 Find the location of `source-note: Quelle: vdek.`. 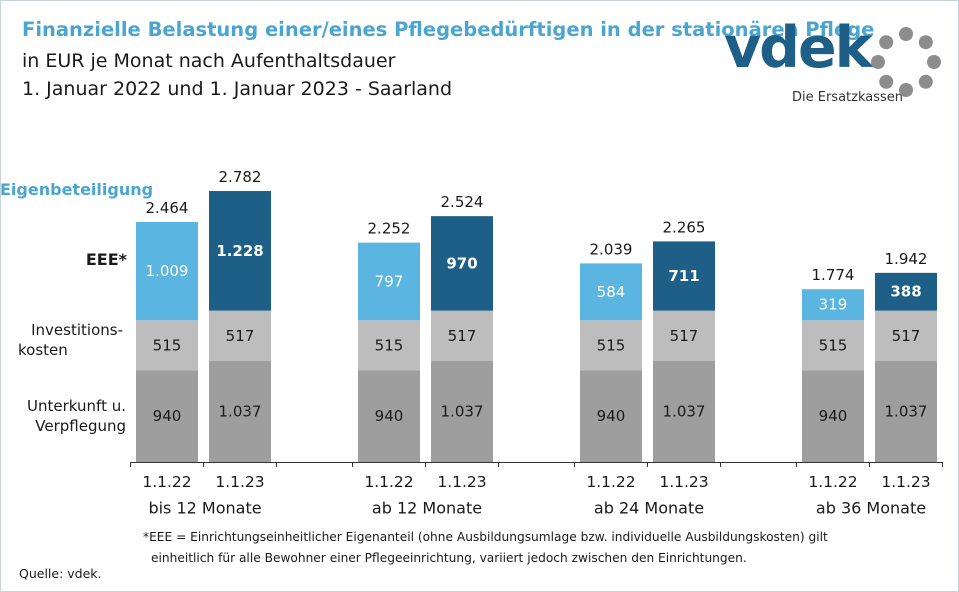

source-note: Quelle: vdek. is located at coordinates (60, 573).